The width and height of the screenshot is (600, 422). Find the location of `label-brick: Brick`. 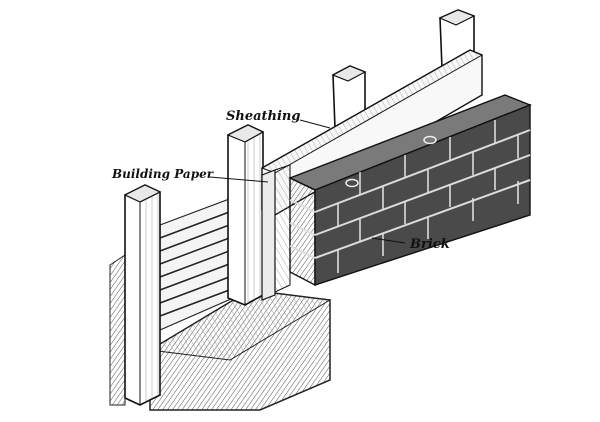

label-brick: Brick is located at coordinates (429, 244).